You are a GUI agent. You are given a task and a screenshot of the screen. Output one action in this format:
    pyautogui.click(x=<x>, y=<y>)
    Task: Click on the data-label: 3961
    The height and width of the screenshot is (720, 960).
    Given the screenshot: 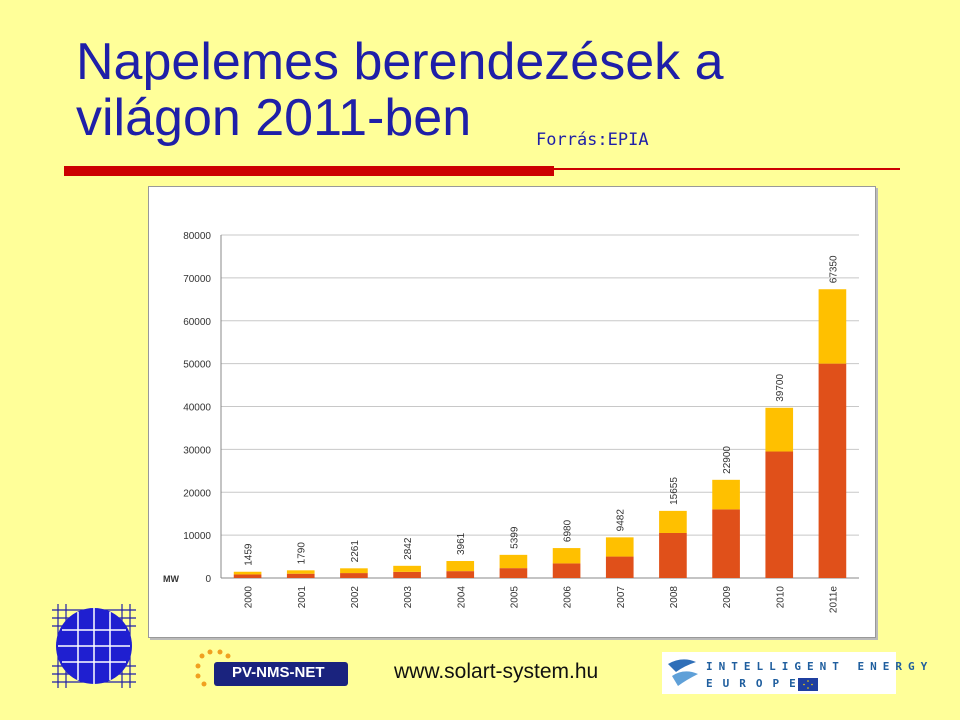 What is the action you would take?
    pyautogui.click(x=461, y=543)
    